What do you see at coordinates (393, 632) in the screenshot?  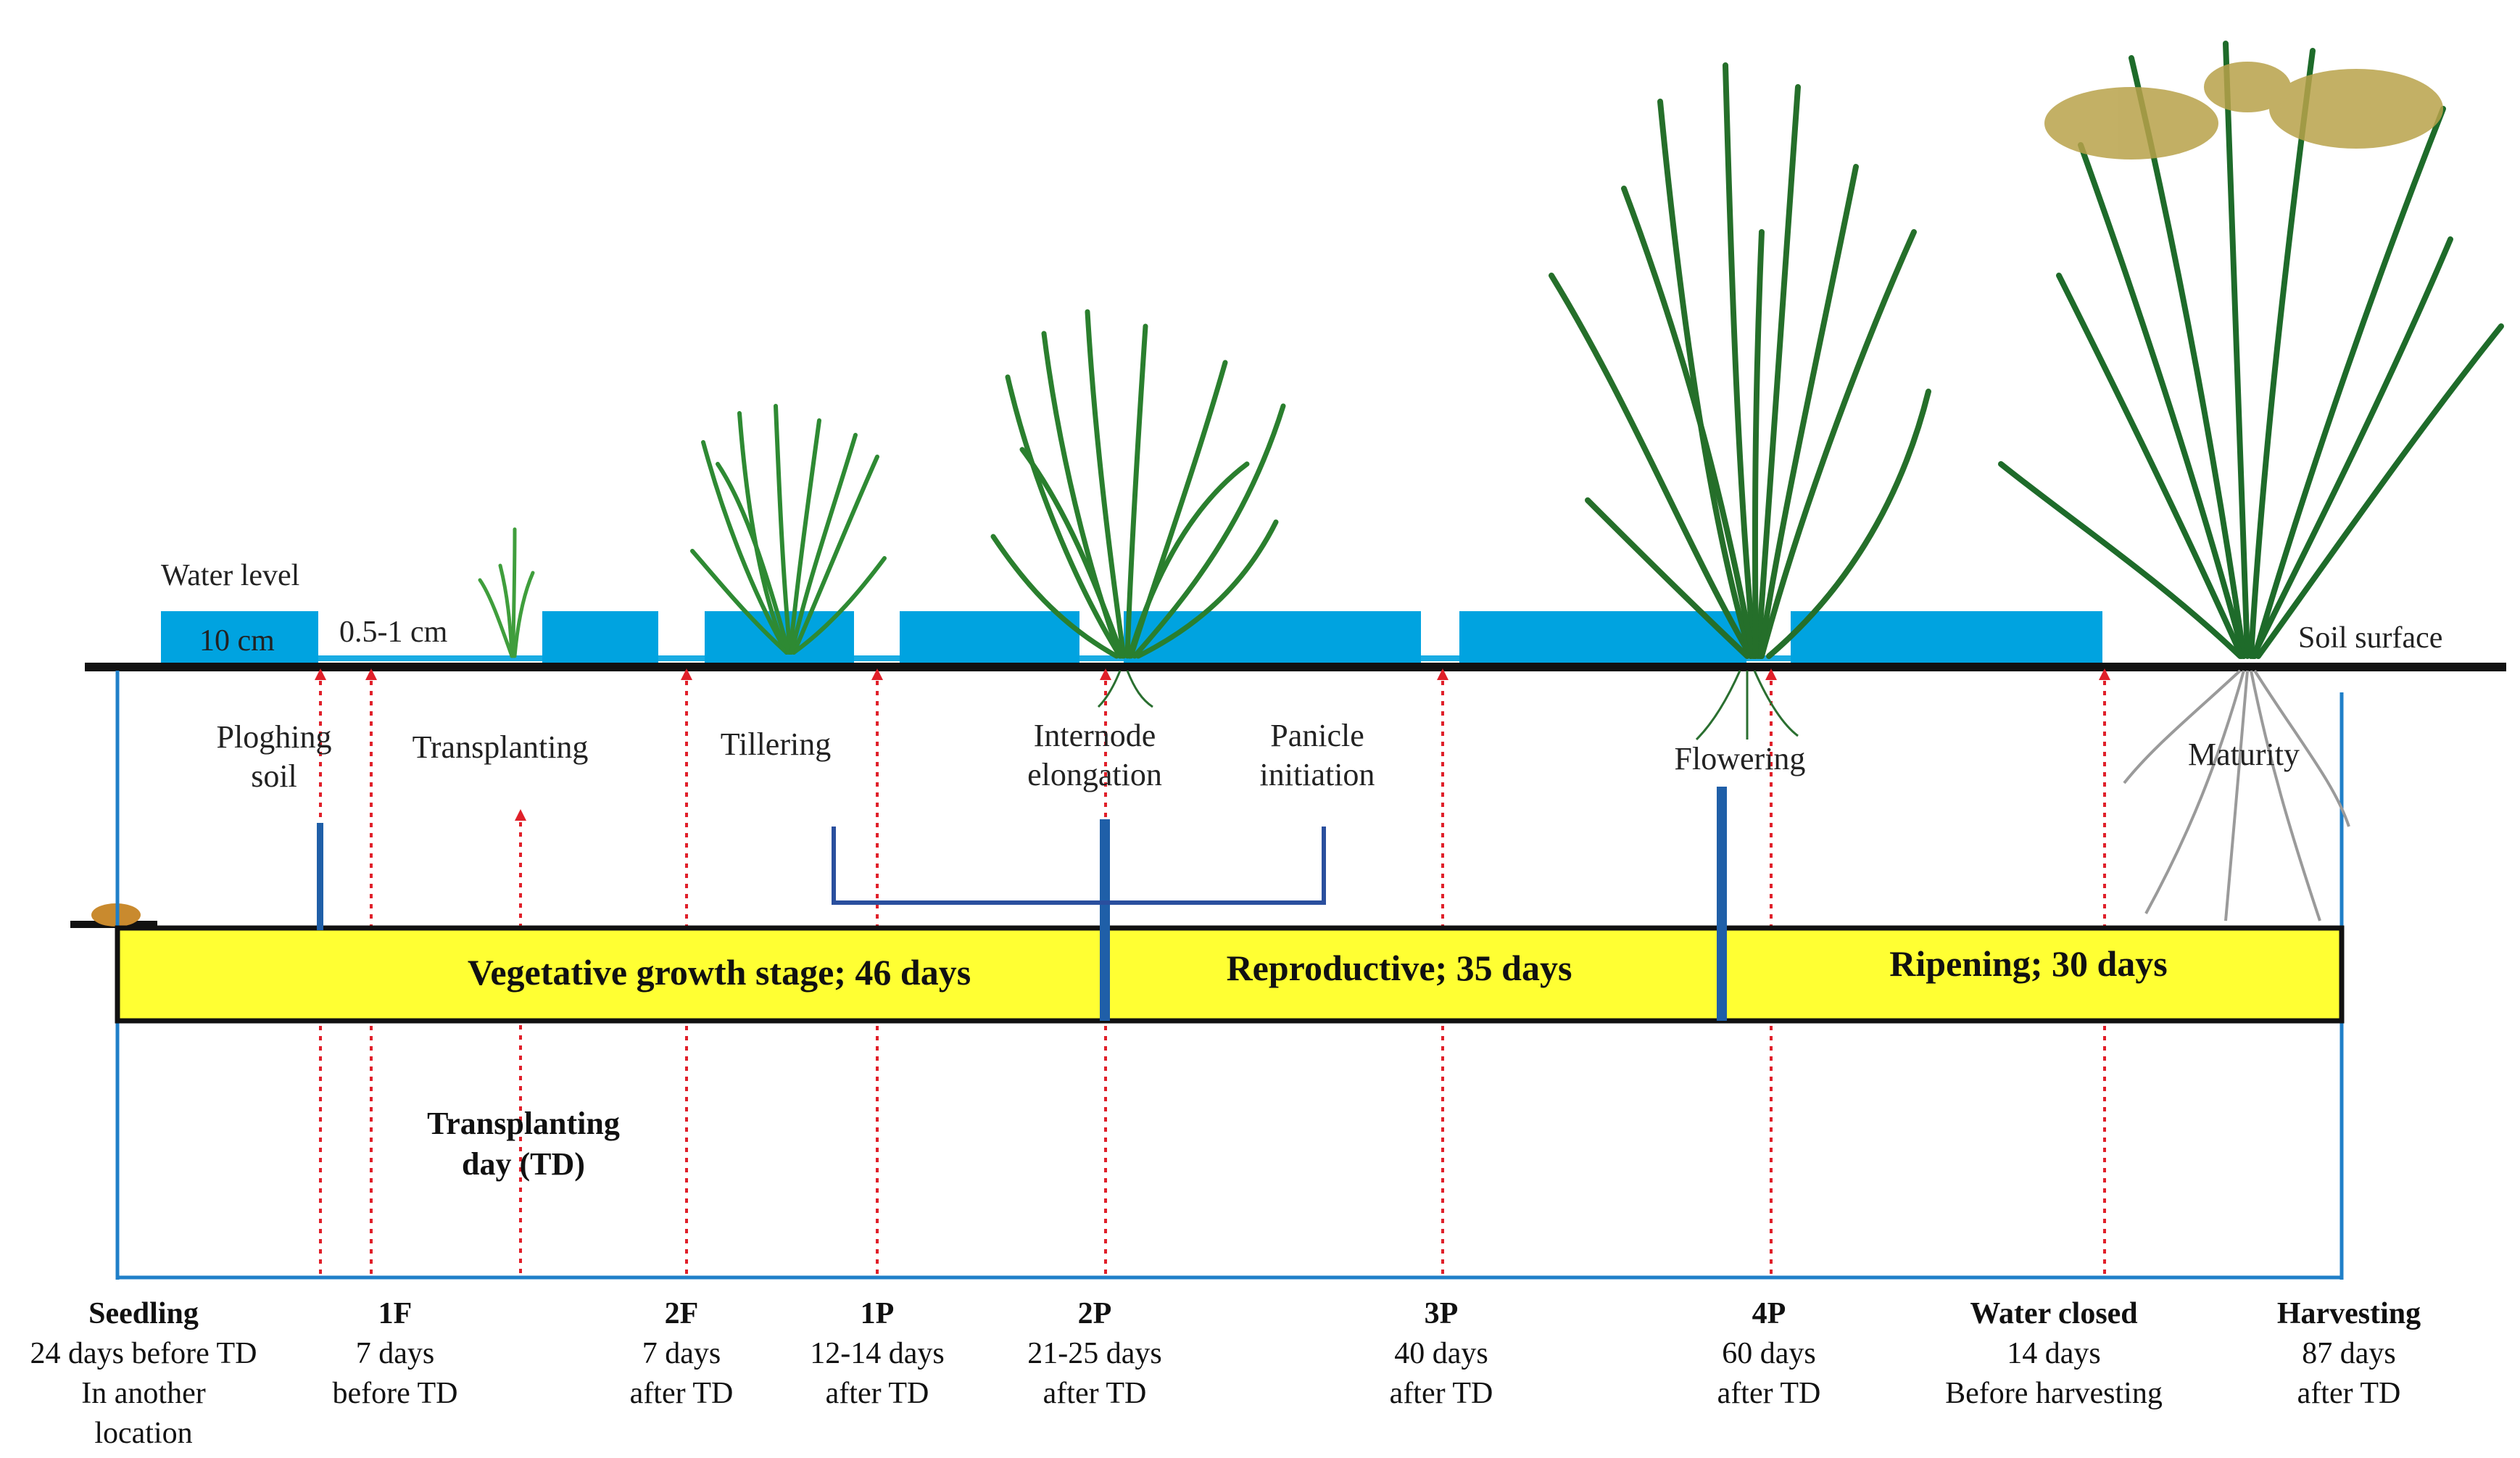 I see `water-depth-small: 0.5-1 cm` at bounding box center [393, 632].